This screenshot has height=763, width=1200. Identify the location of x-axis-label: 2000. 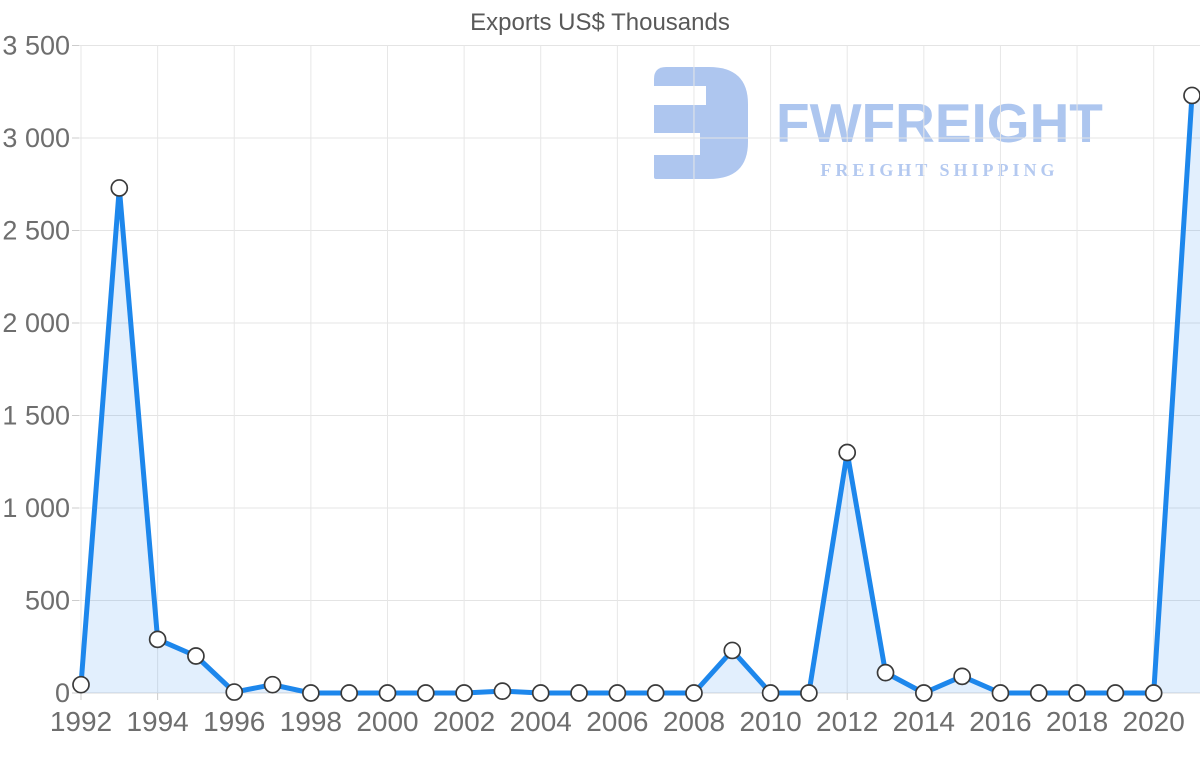
(387, 721).